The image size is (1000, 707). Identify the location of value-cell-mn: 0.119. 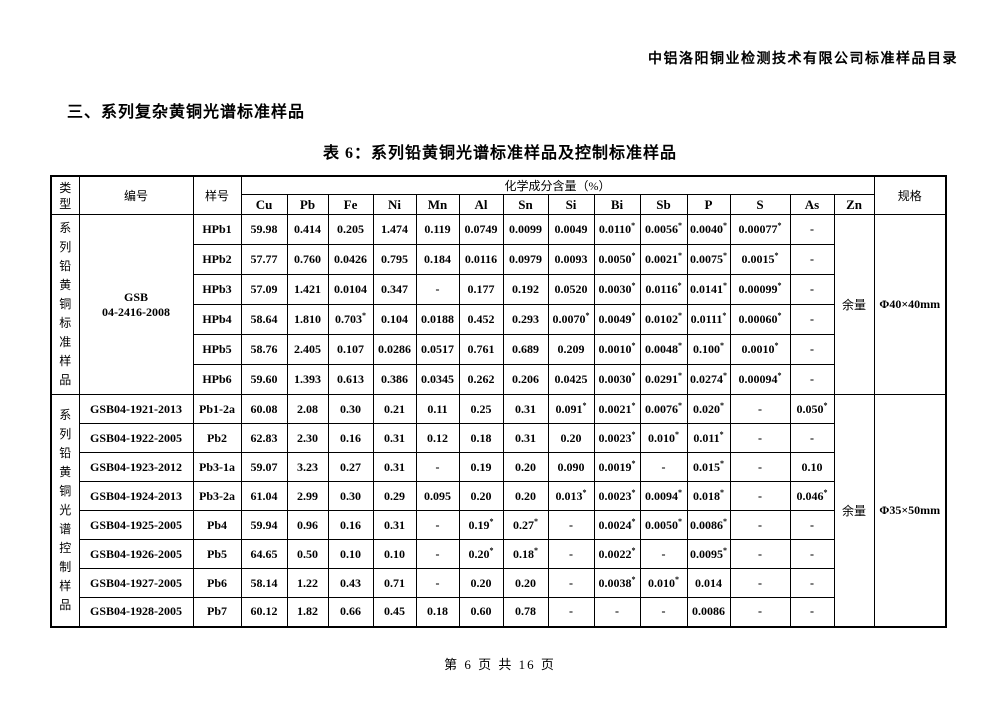
(437, 229).